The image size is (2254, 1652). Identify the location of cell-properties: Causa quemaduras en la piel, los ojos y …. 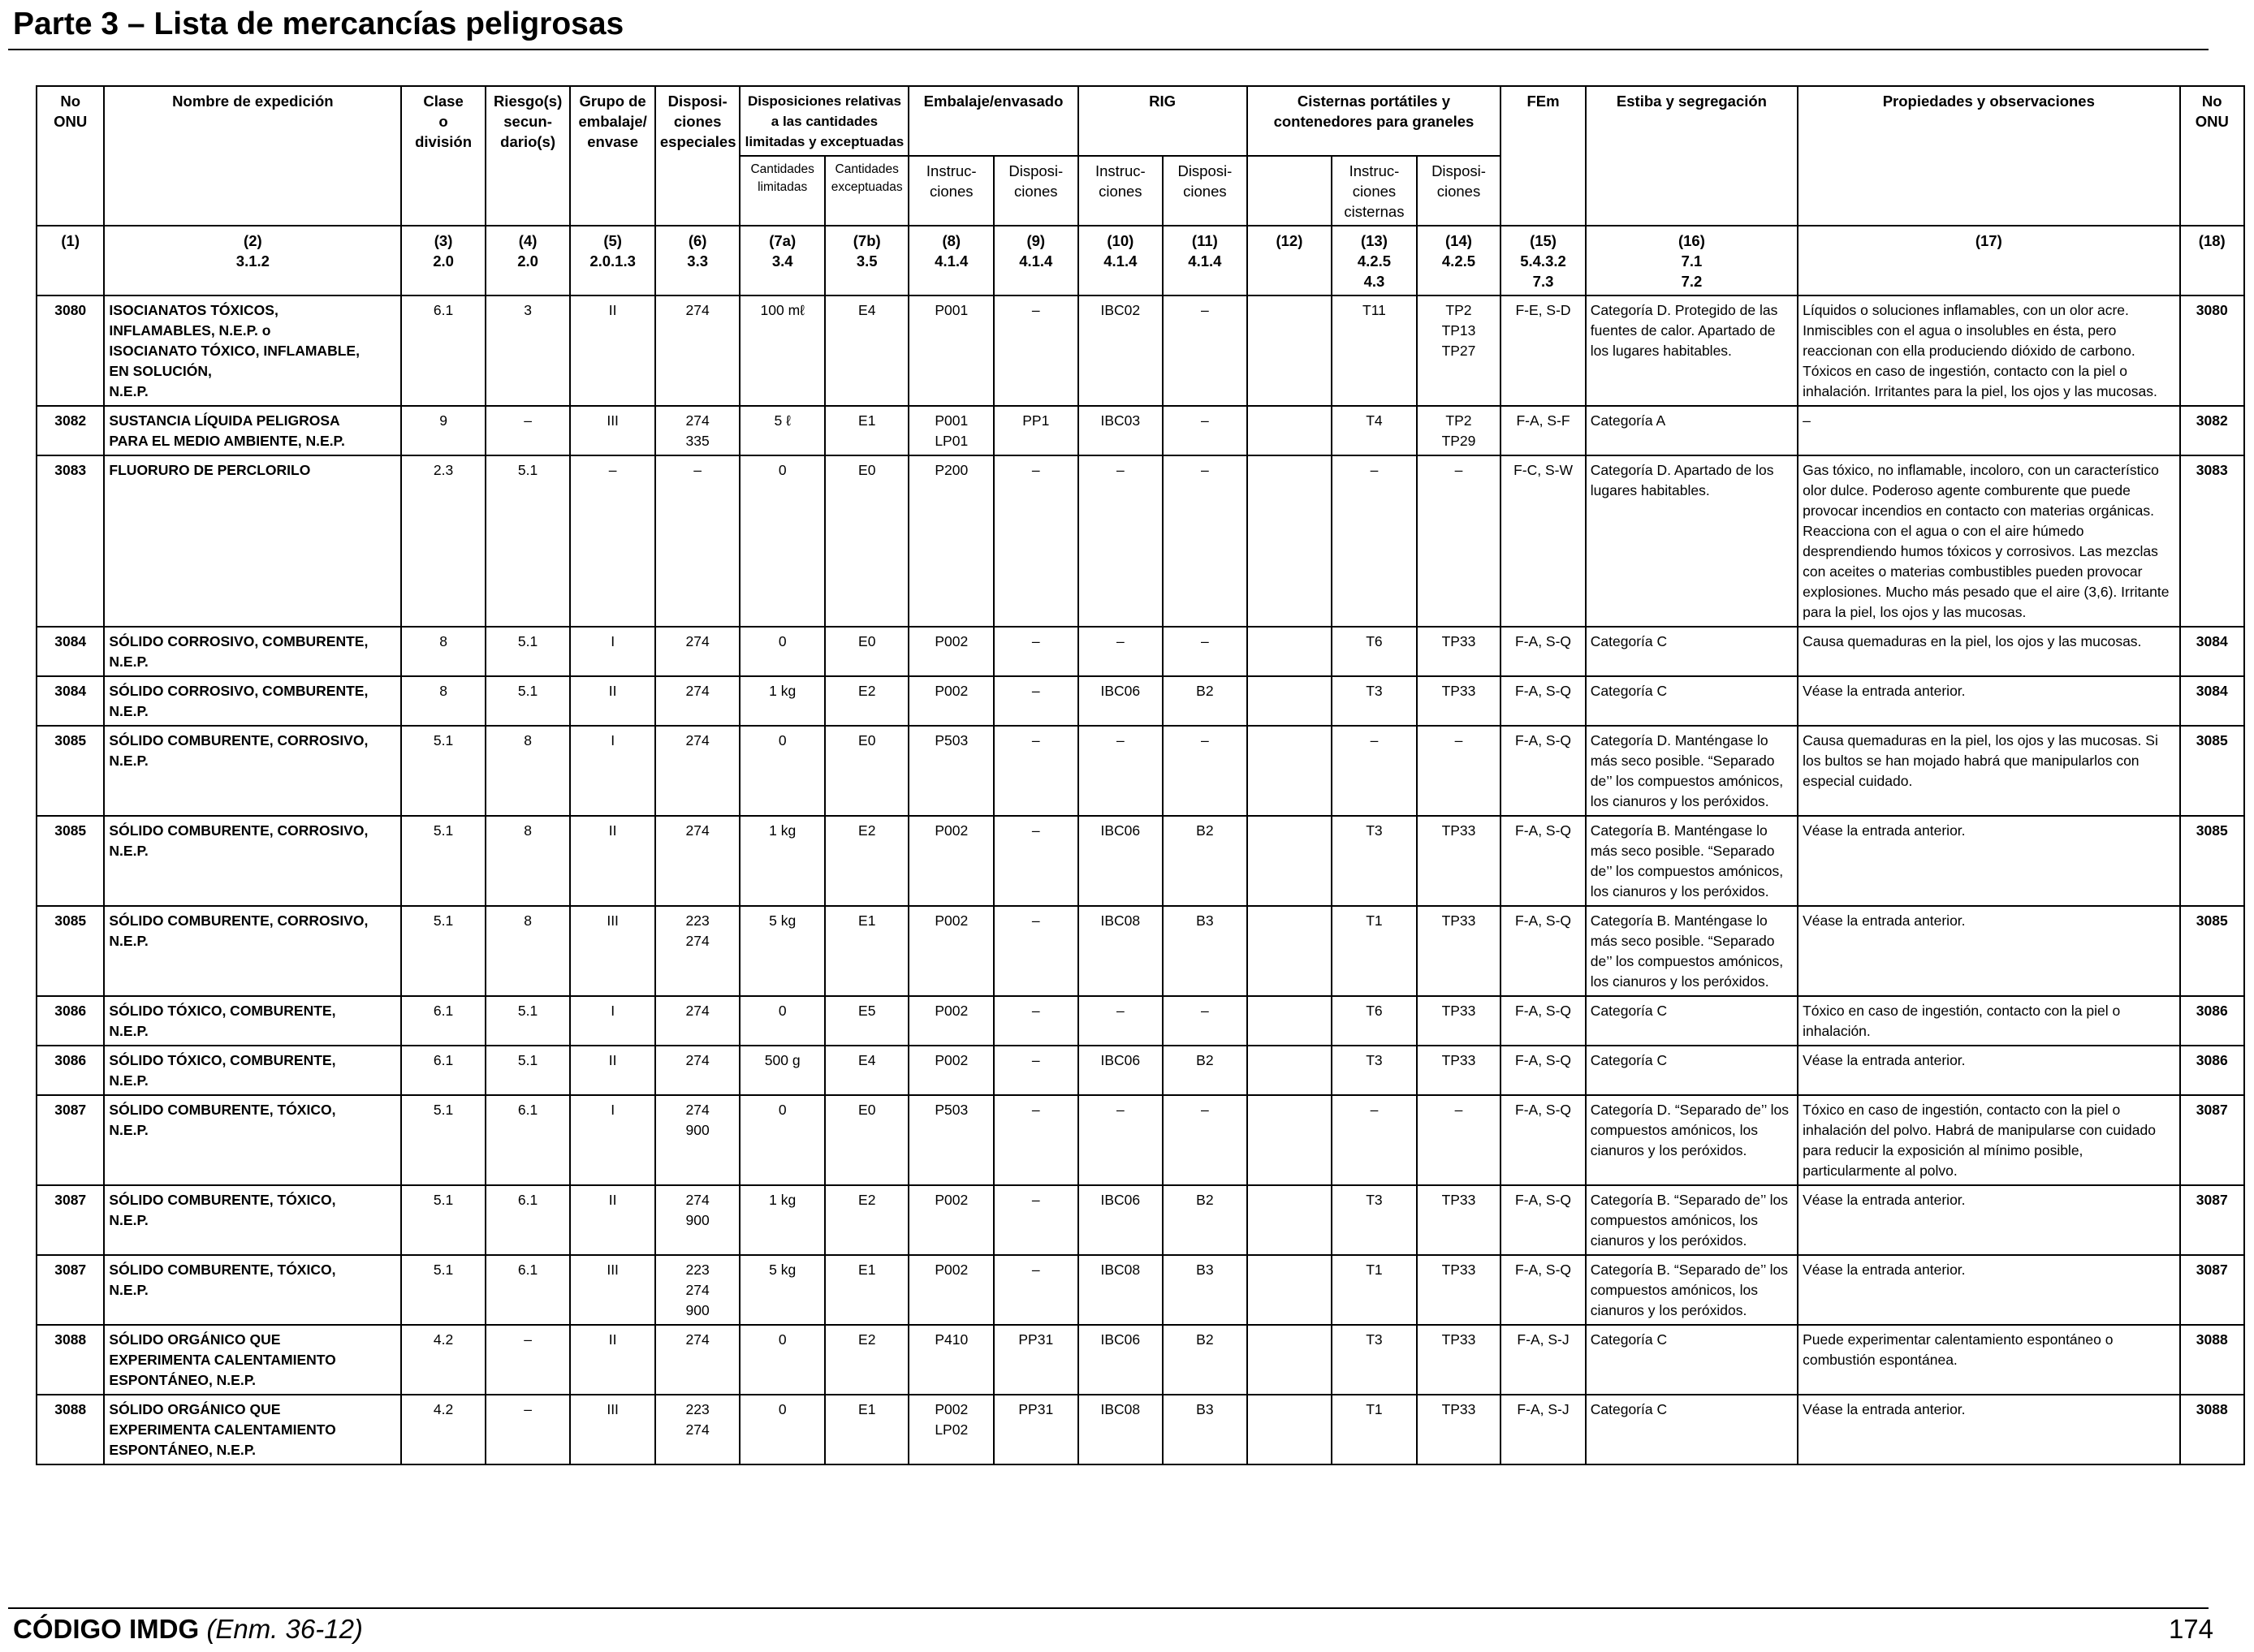
(1989, 771).